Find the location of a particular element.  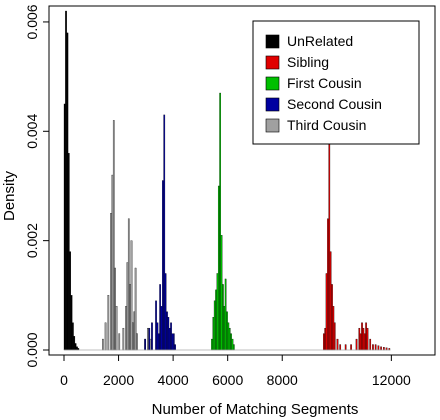

legend-item-third-cousin: Third Cousin is located at coordinates (315, 125).